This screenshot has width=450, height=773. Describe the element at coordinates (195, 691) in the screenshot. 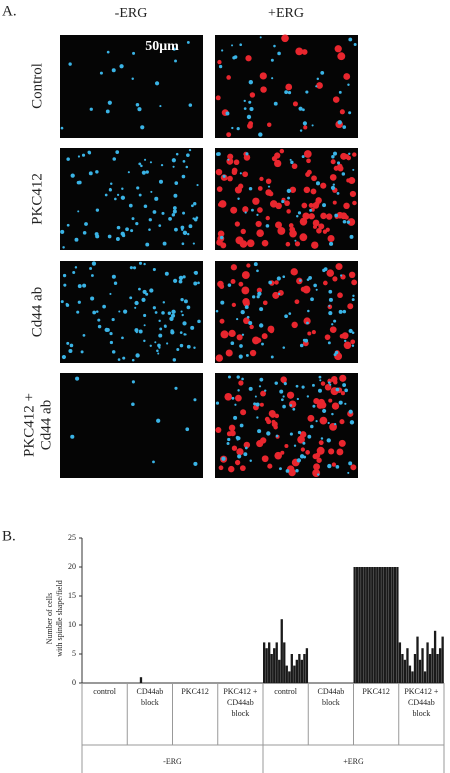

I see `x-tick-label: PKC412` at that location.